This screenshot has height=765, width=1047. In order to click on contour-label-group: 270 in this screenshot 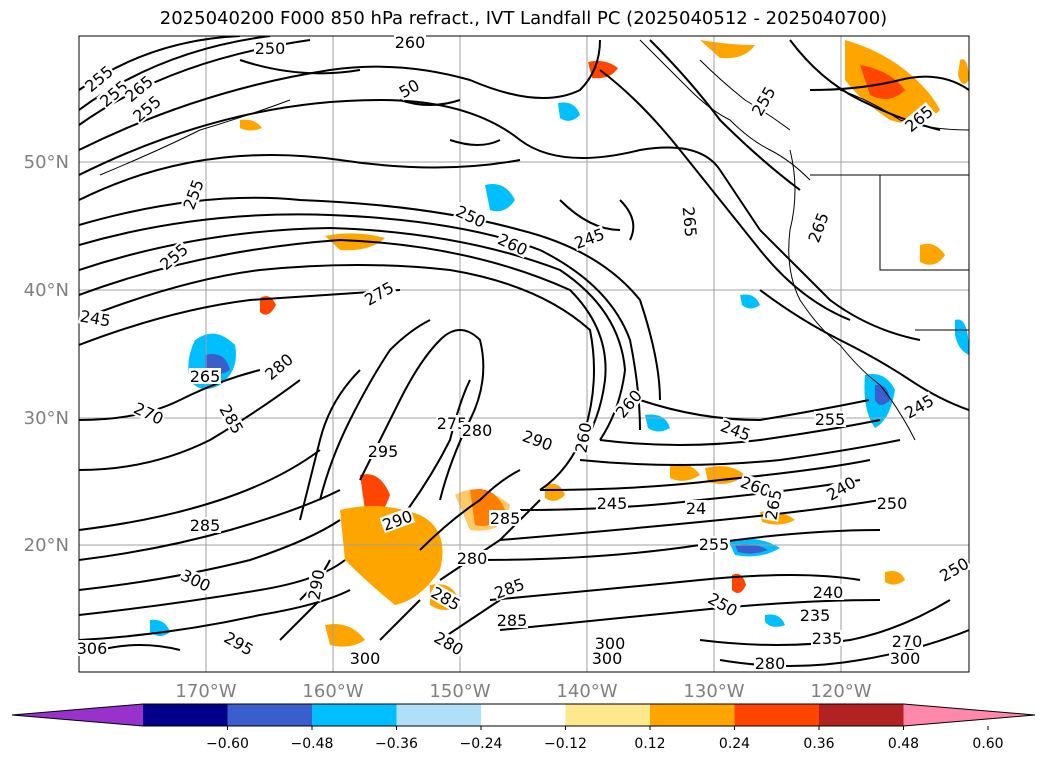, I will do `click(907, 641)`.